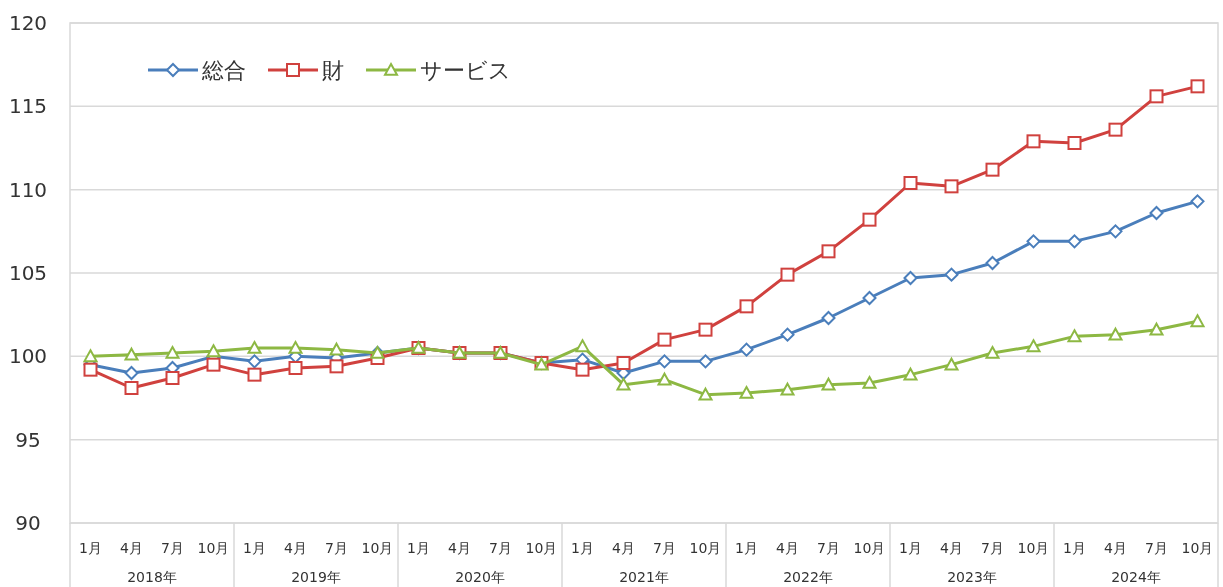 The height and width of the screenshot is (587, 1223). What do you see at coordinates (223, 70) in the screenshot?
I see `legend-label: 総合` at bounding box center [223, 70].